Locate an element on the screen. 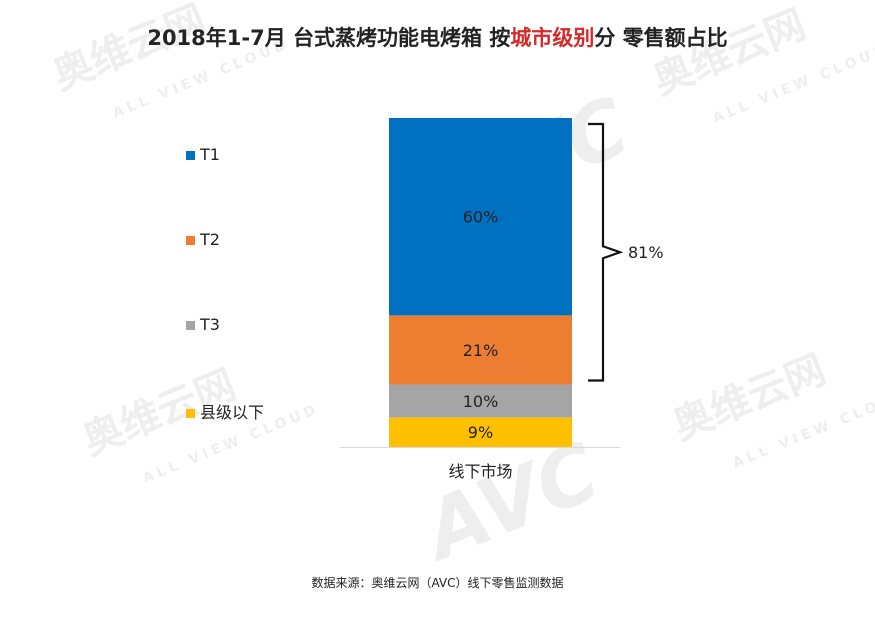 The width and height of the screenshot is (875, 619). bar-segment-t3 is located at coordinates (480, 401).